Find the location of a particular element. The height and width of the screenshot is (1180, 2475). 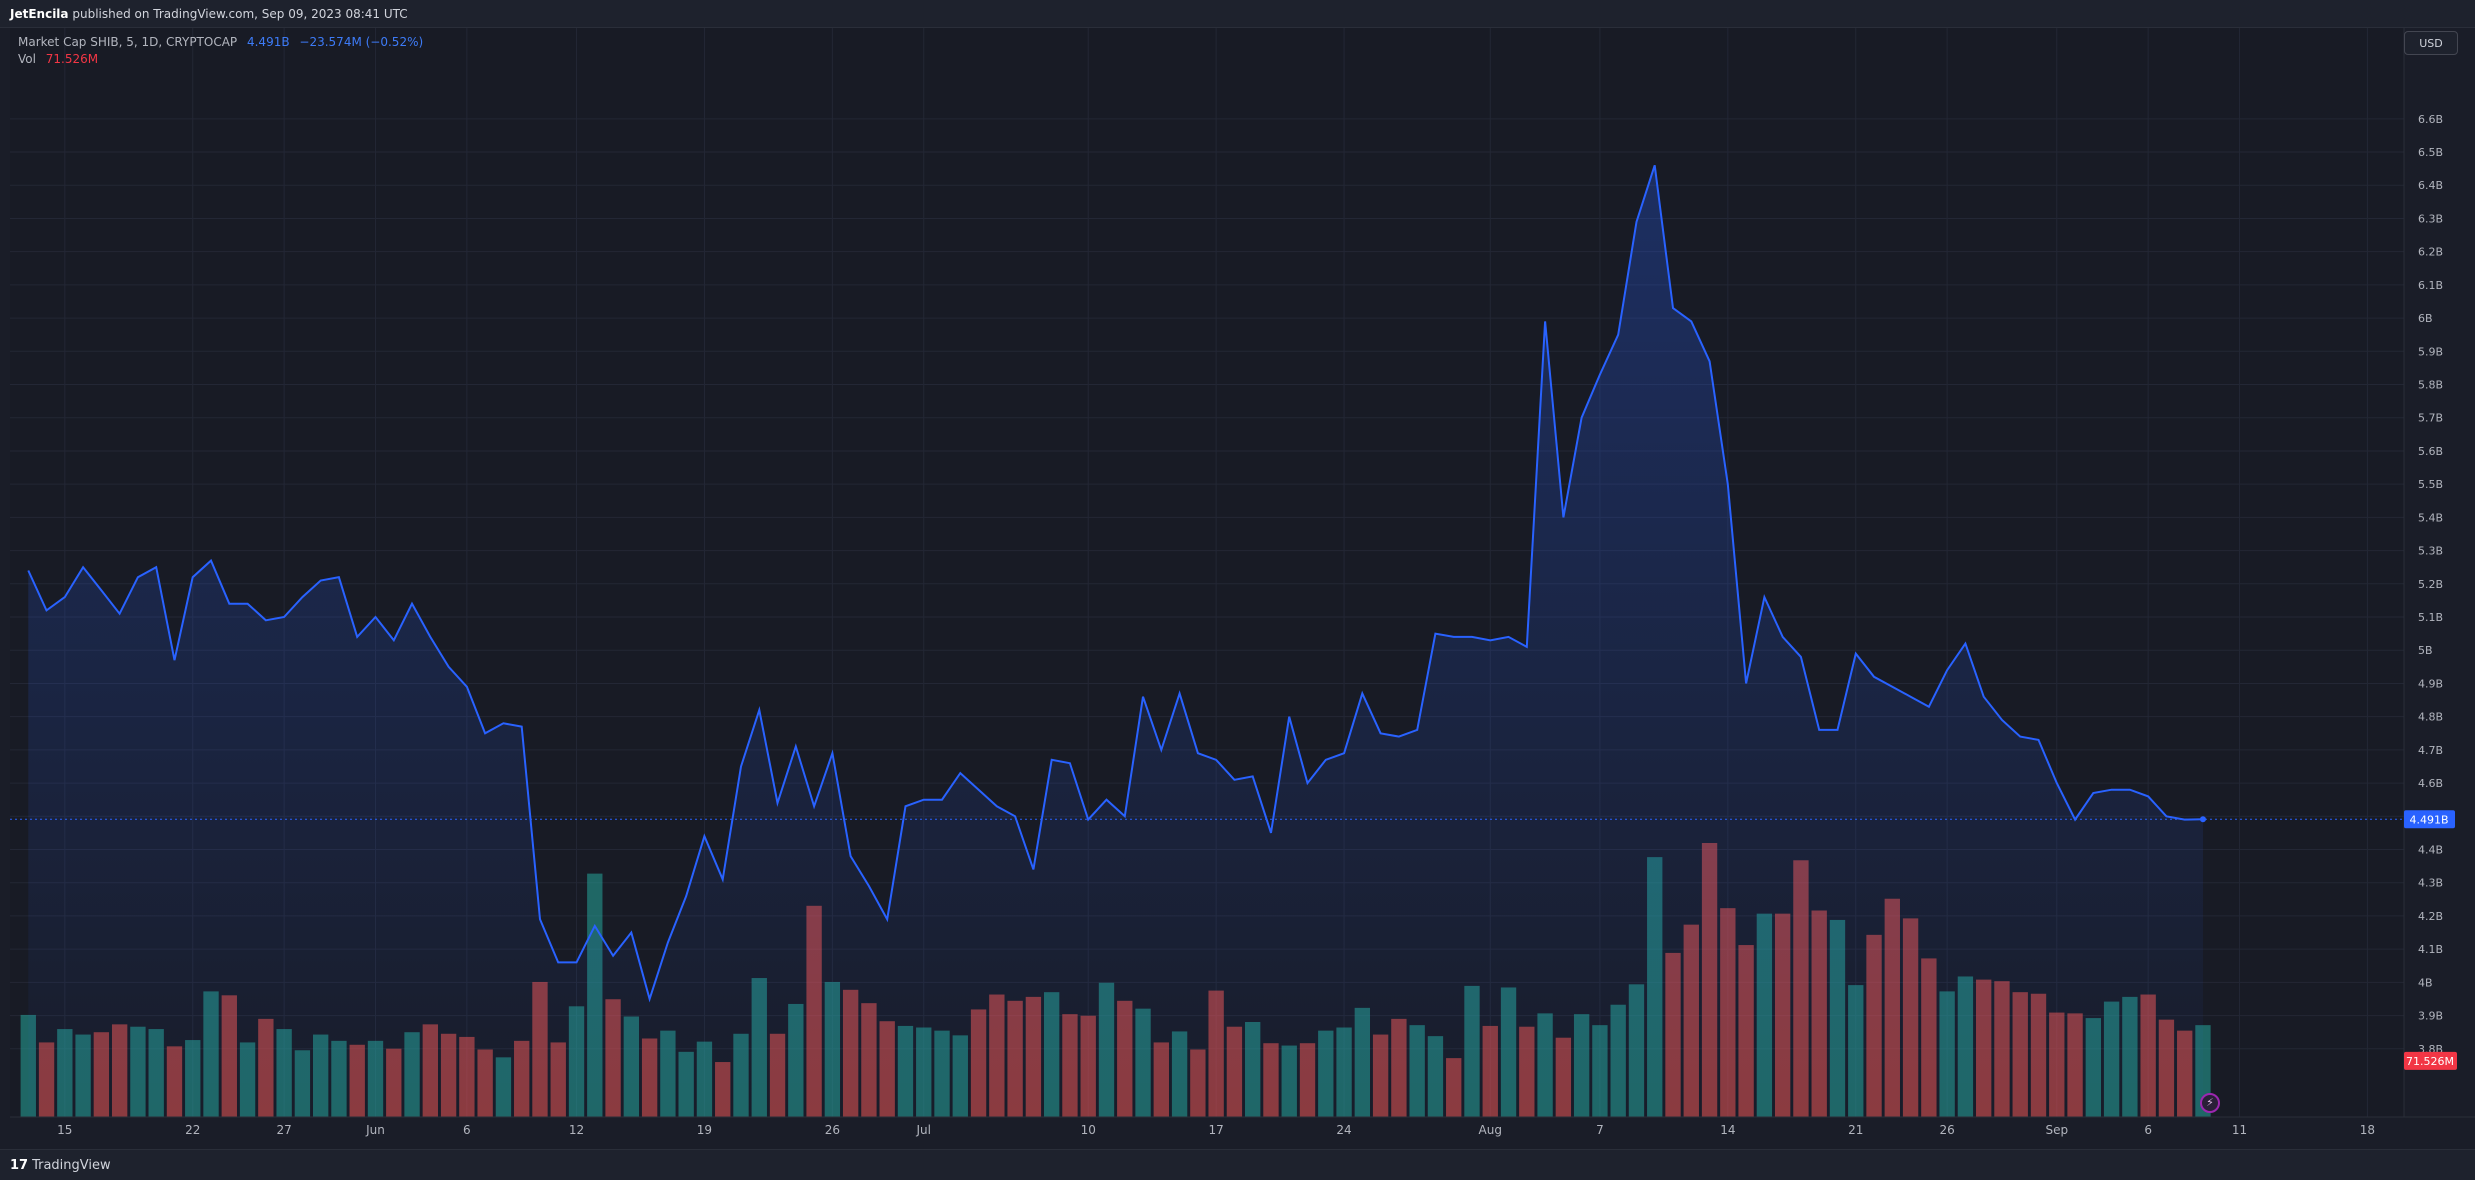

x-tick-label: Jul is located at coordinates (922, 1130).